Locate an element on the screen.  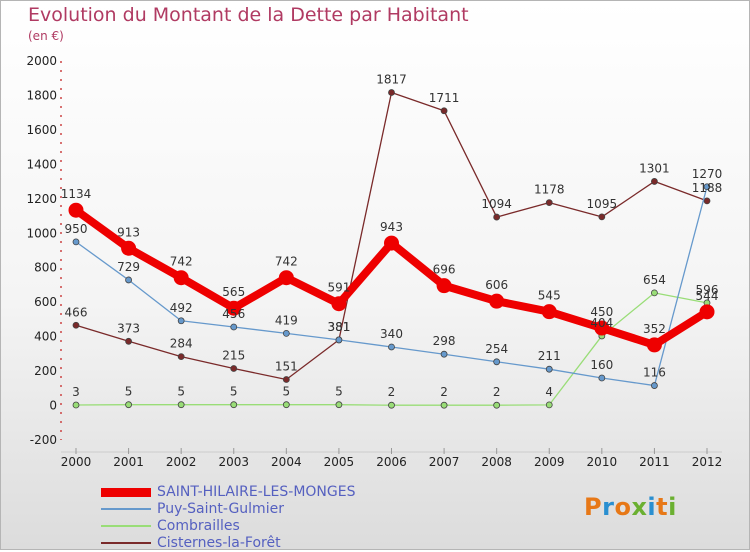
data-label: 284 is located at coordinates (181, 344).